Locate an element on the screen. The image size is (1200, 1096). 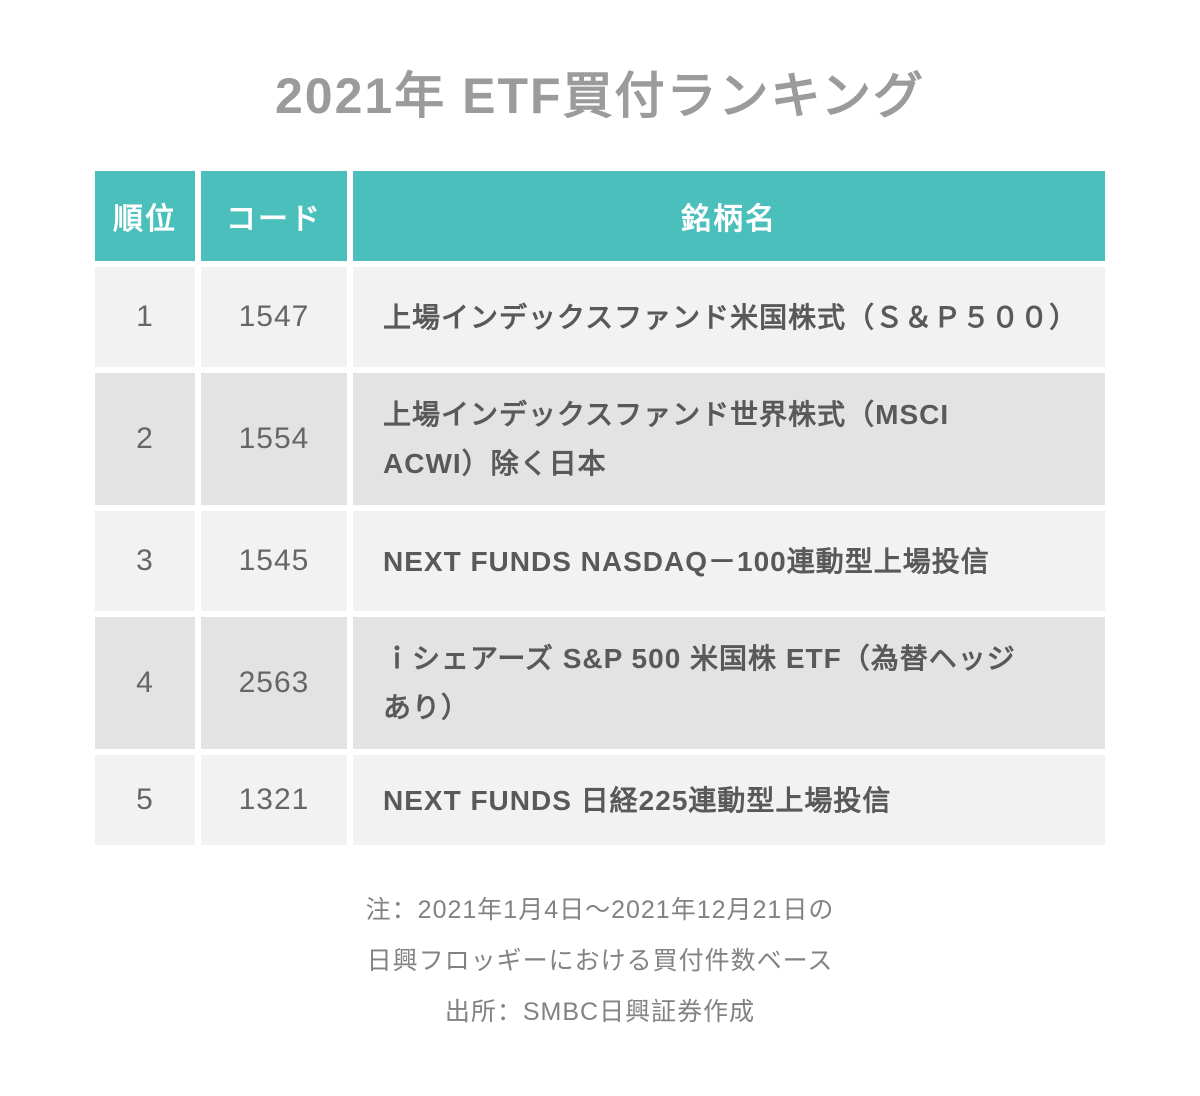
rank-cell: 2 is located at coordinates (145, 439).